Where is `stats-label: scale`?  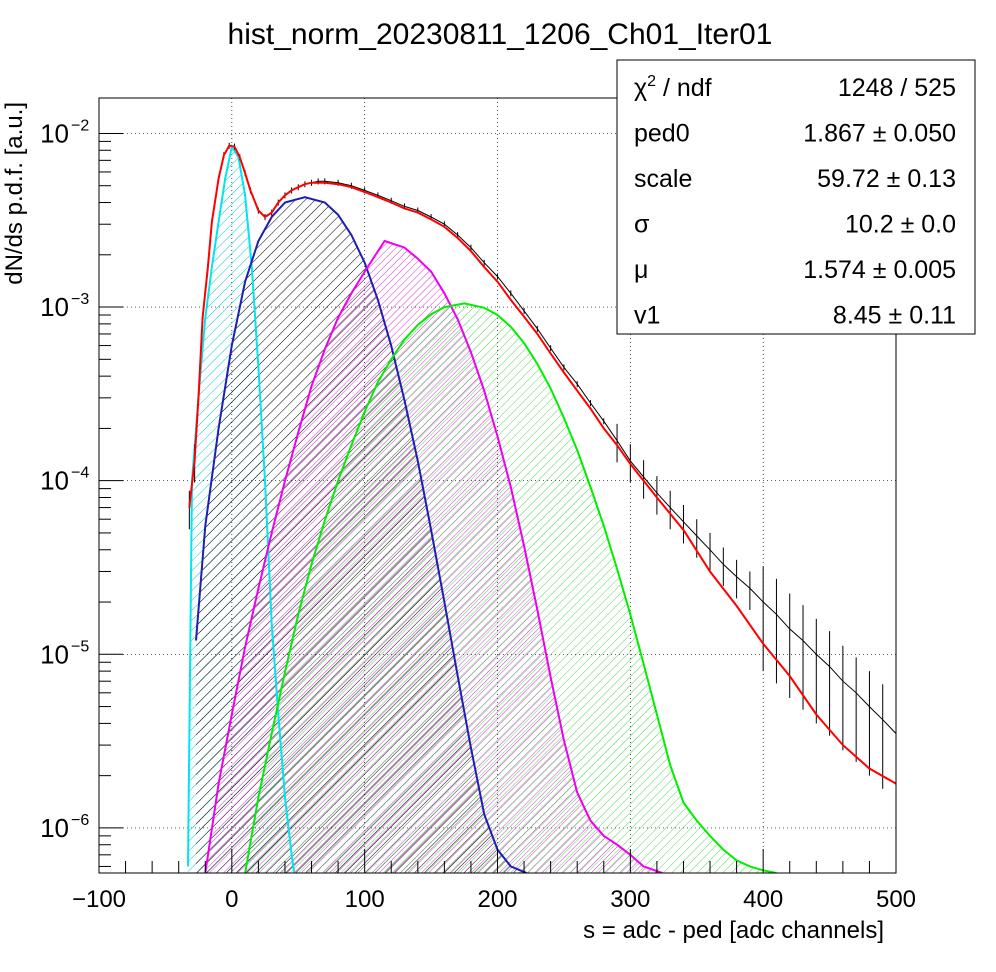 stats-label: scale is located at coordinates (663, 179).